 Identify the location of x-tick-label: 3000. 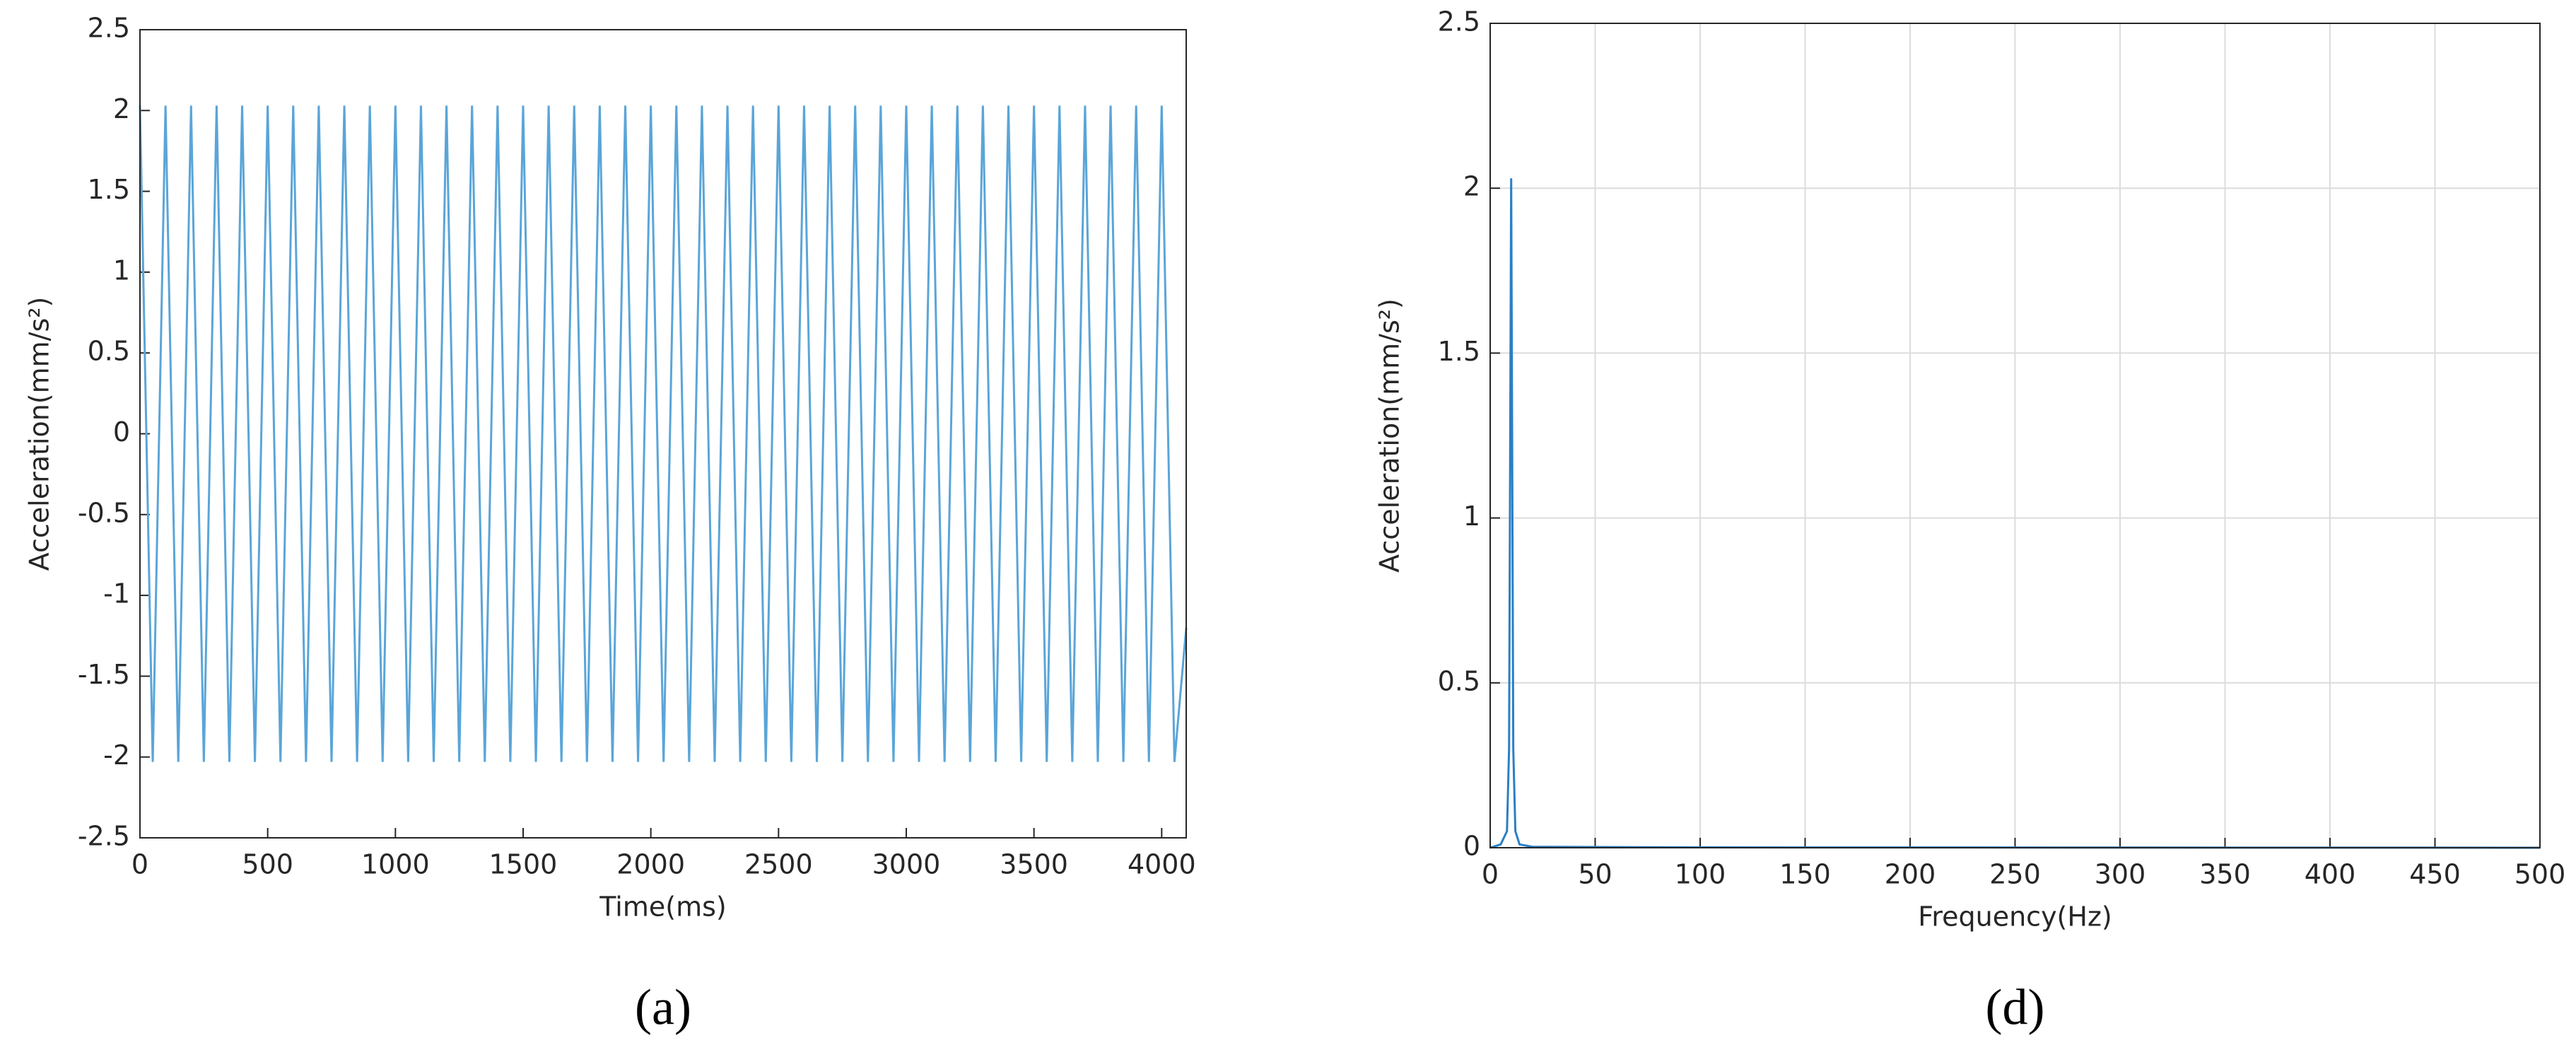
(907, 864).